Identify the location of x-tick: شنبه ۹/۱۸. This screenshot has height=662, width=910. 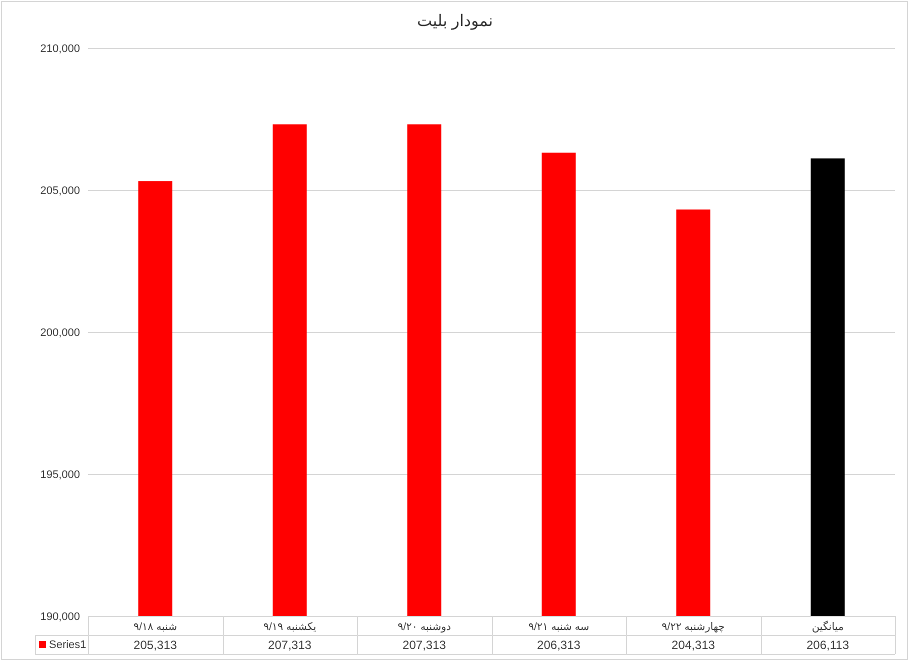
(155, 627).